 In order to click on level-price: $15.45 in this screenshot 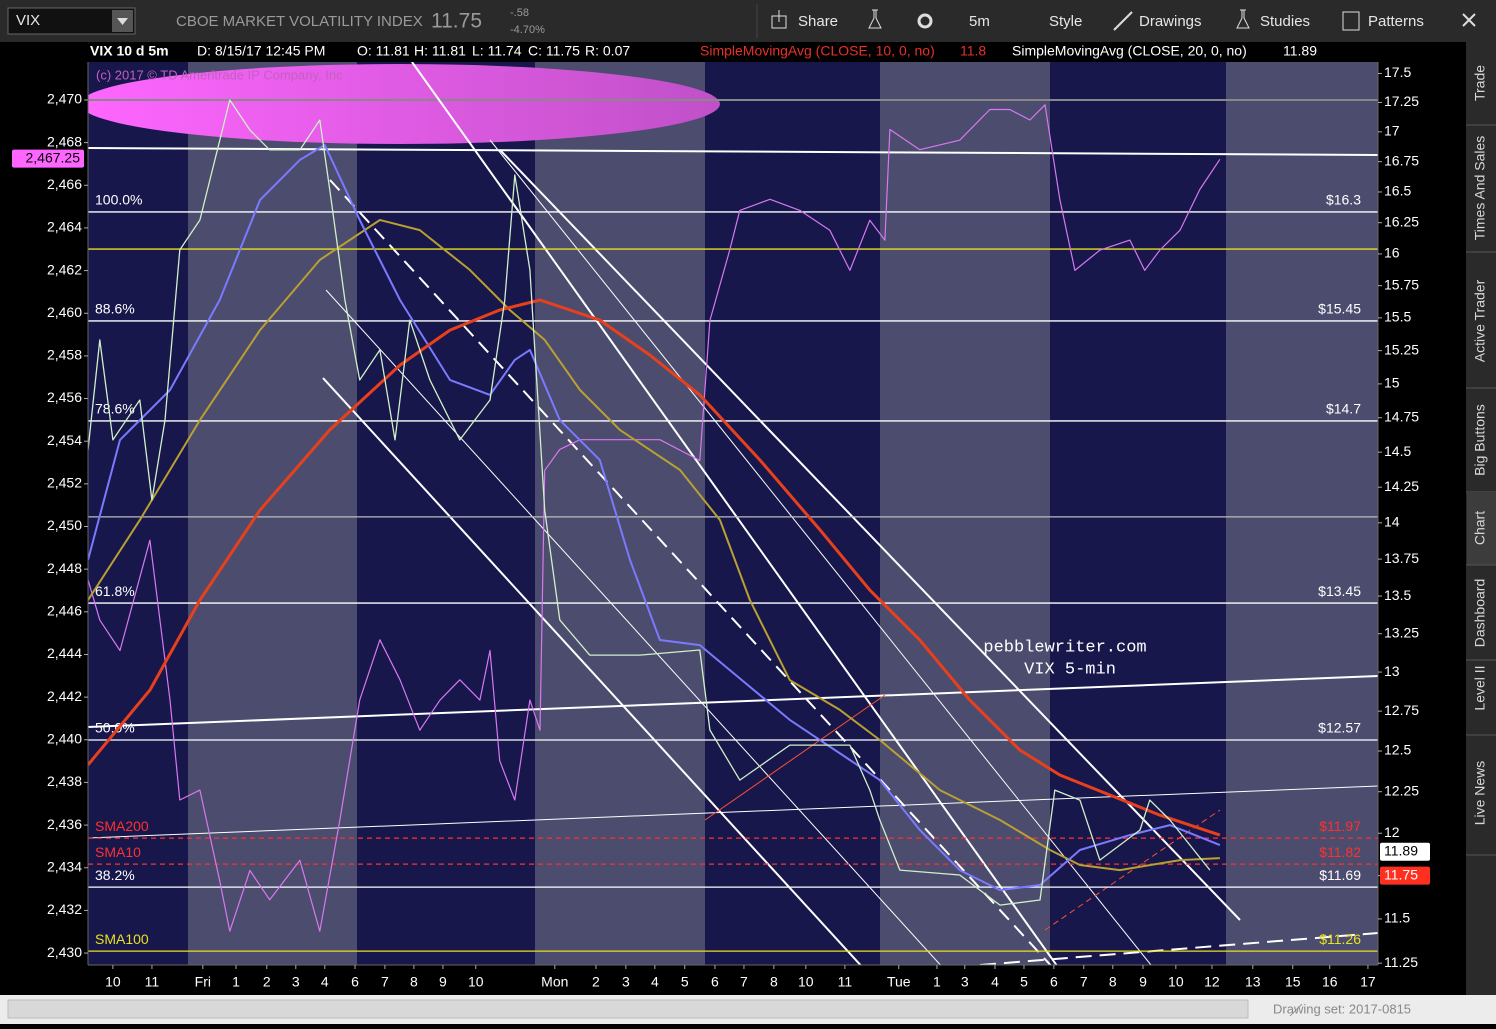, I will do `click(1339, 309)`.